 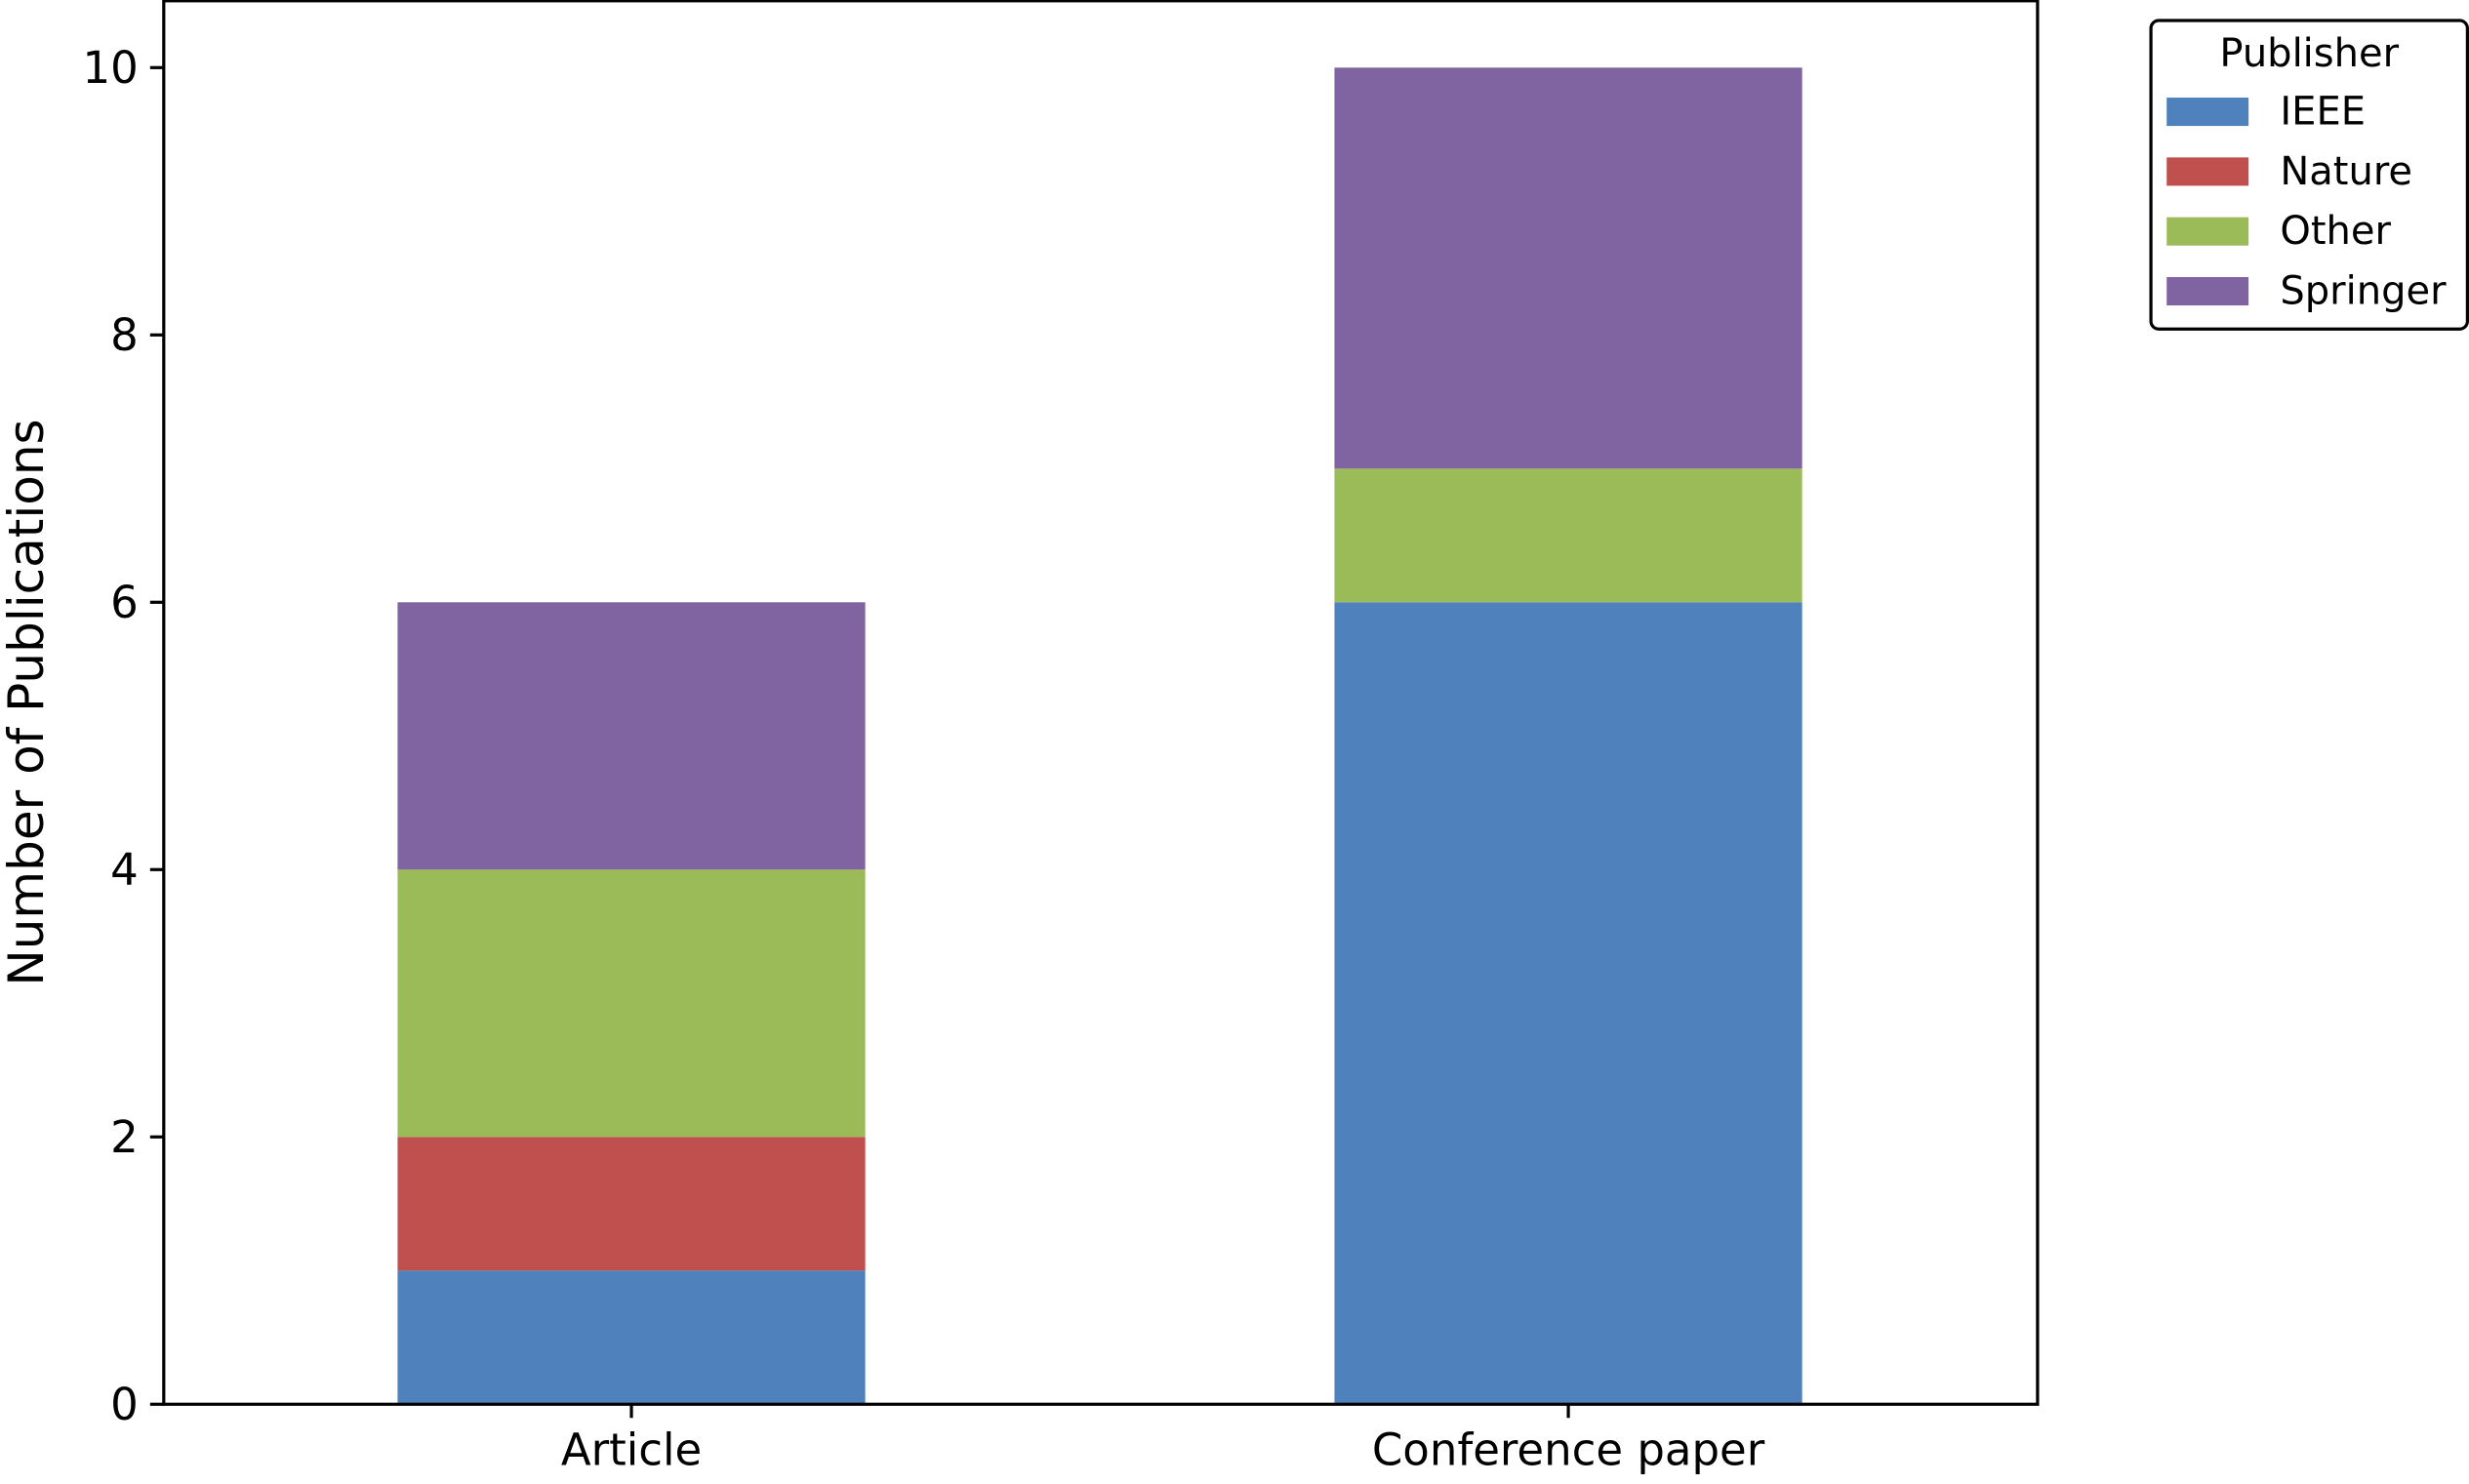 What do you see at coordinates (631, 1204) in the screenshot?
I see `bar-article-nature` at bounding box center [631, 1204].